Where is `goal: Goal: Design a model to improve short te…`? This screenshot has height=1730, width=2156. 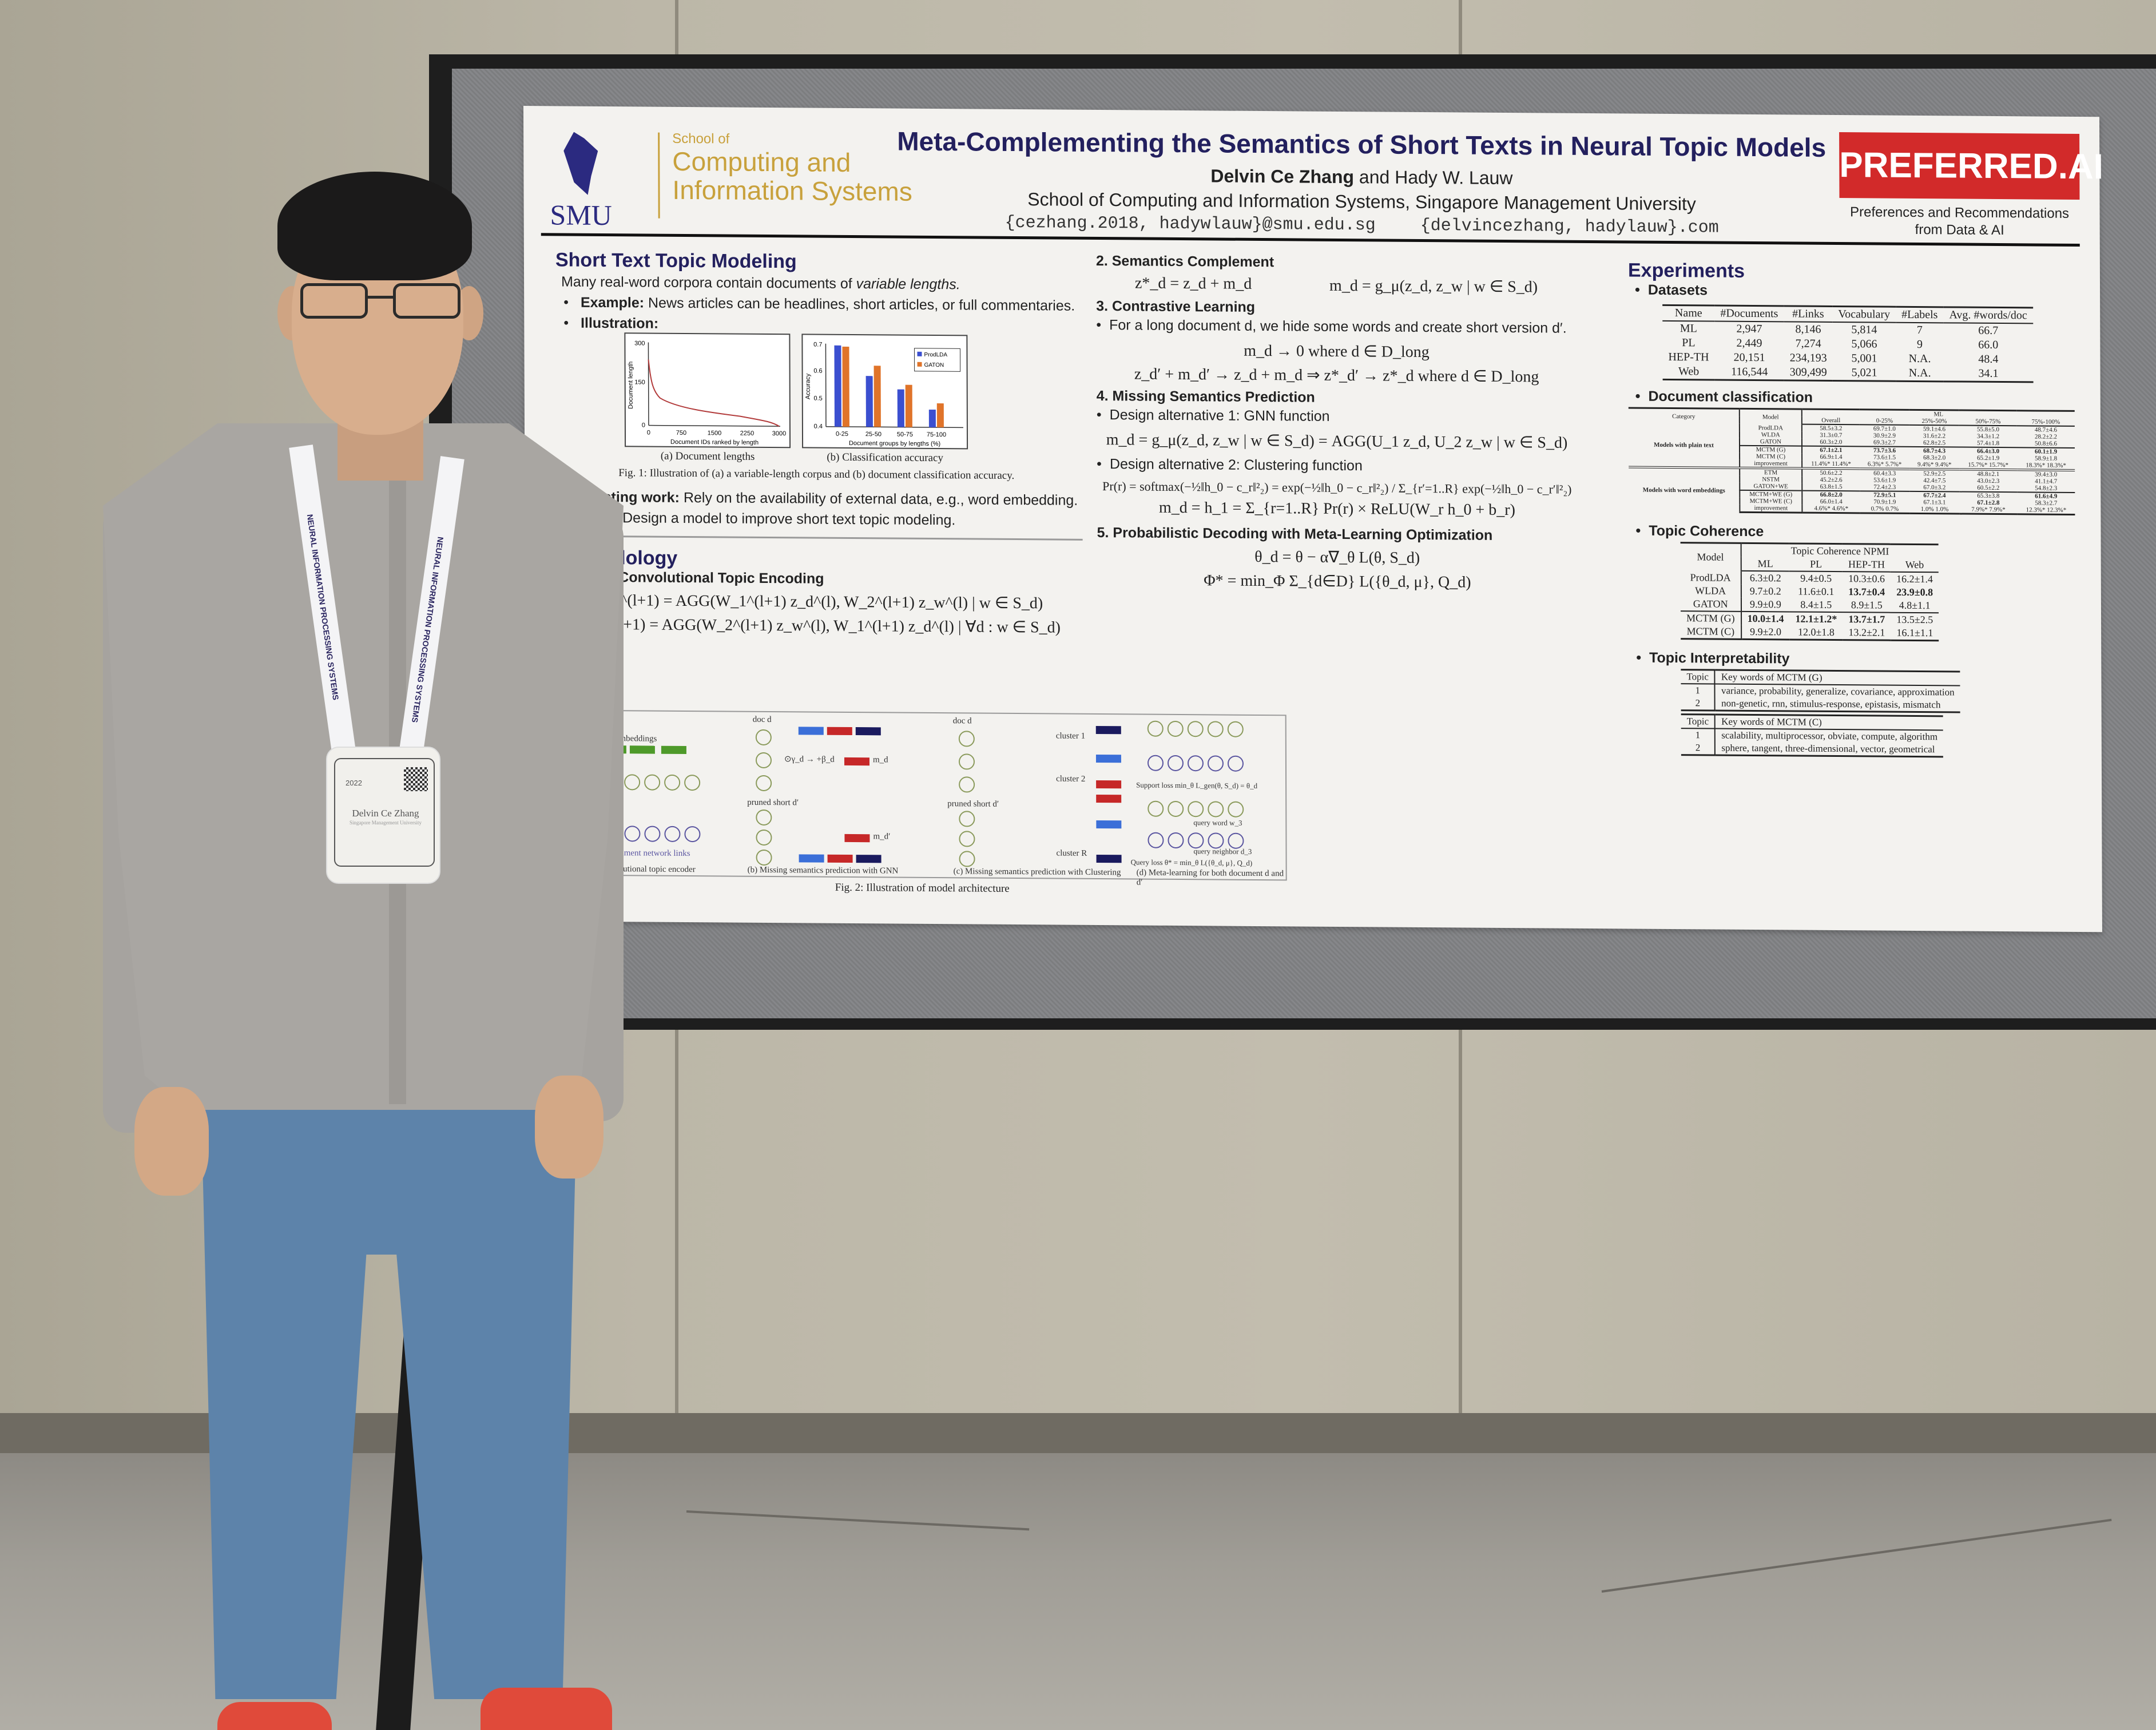
goal: Goal: Design a model to improve short te… is located at coordinates (822, 519).